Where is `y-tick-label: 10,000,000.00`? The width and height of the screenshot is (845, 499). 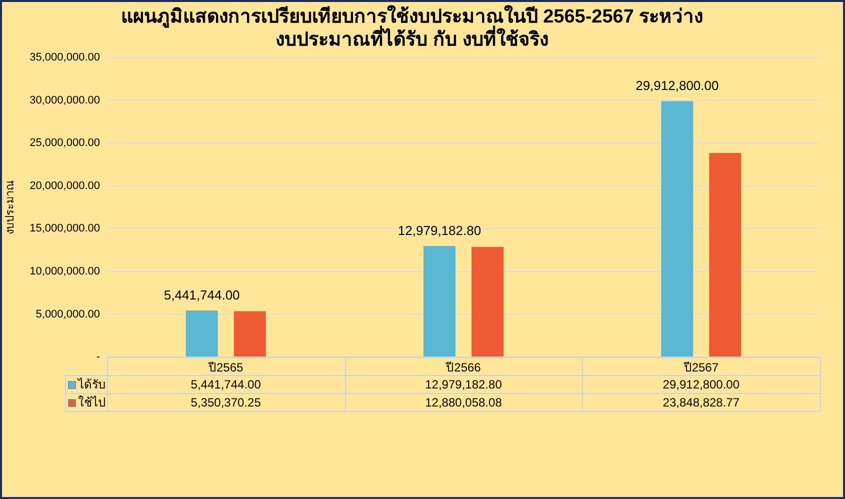
y-tick-label: 10,000,000.00 is located at coordinates (65, 271).